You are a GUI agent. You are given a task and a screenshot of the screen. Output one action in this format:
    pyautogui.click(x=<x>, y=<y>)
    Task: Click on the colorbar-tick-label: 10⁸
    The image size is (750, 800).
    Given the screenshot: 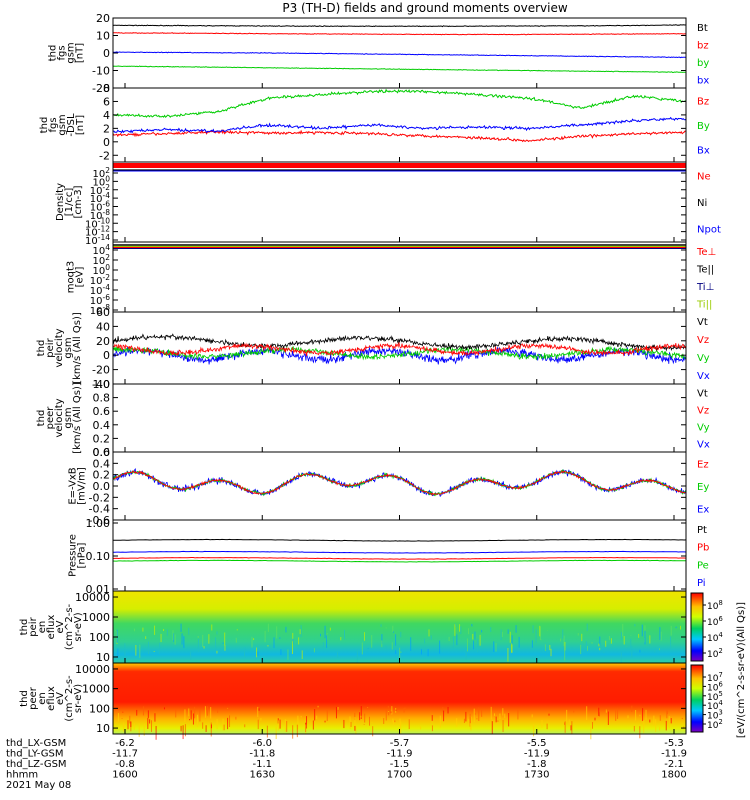 What is the action you would take?
    pyautogui.click(x=715, y=605)
    